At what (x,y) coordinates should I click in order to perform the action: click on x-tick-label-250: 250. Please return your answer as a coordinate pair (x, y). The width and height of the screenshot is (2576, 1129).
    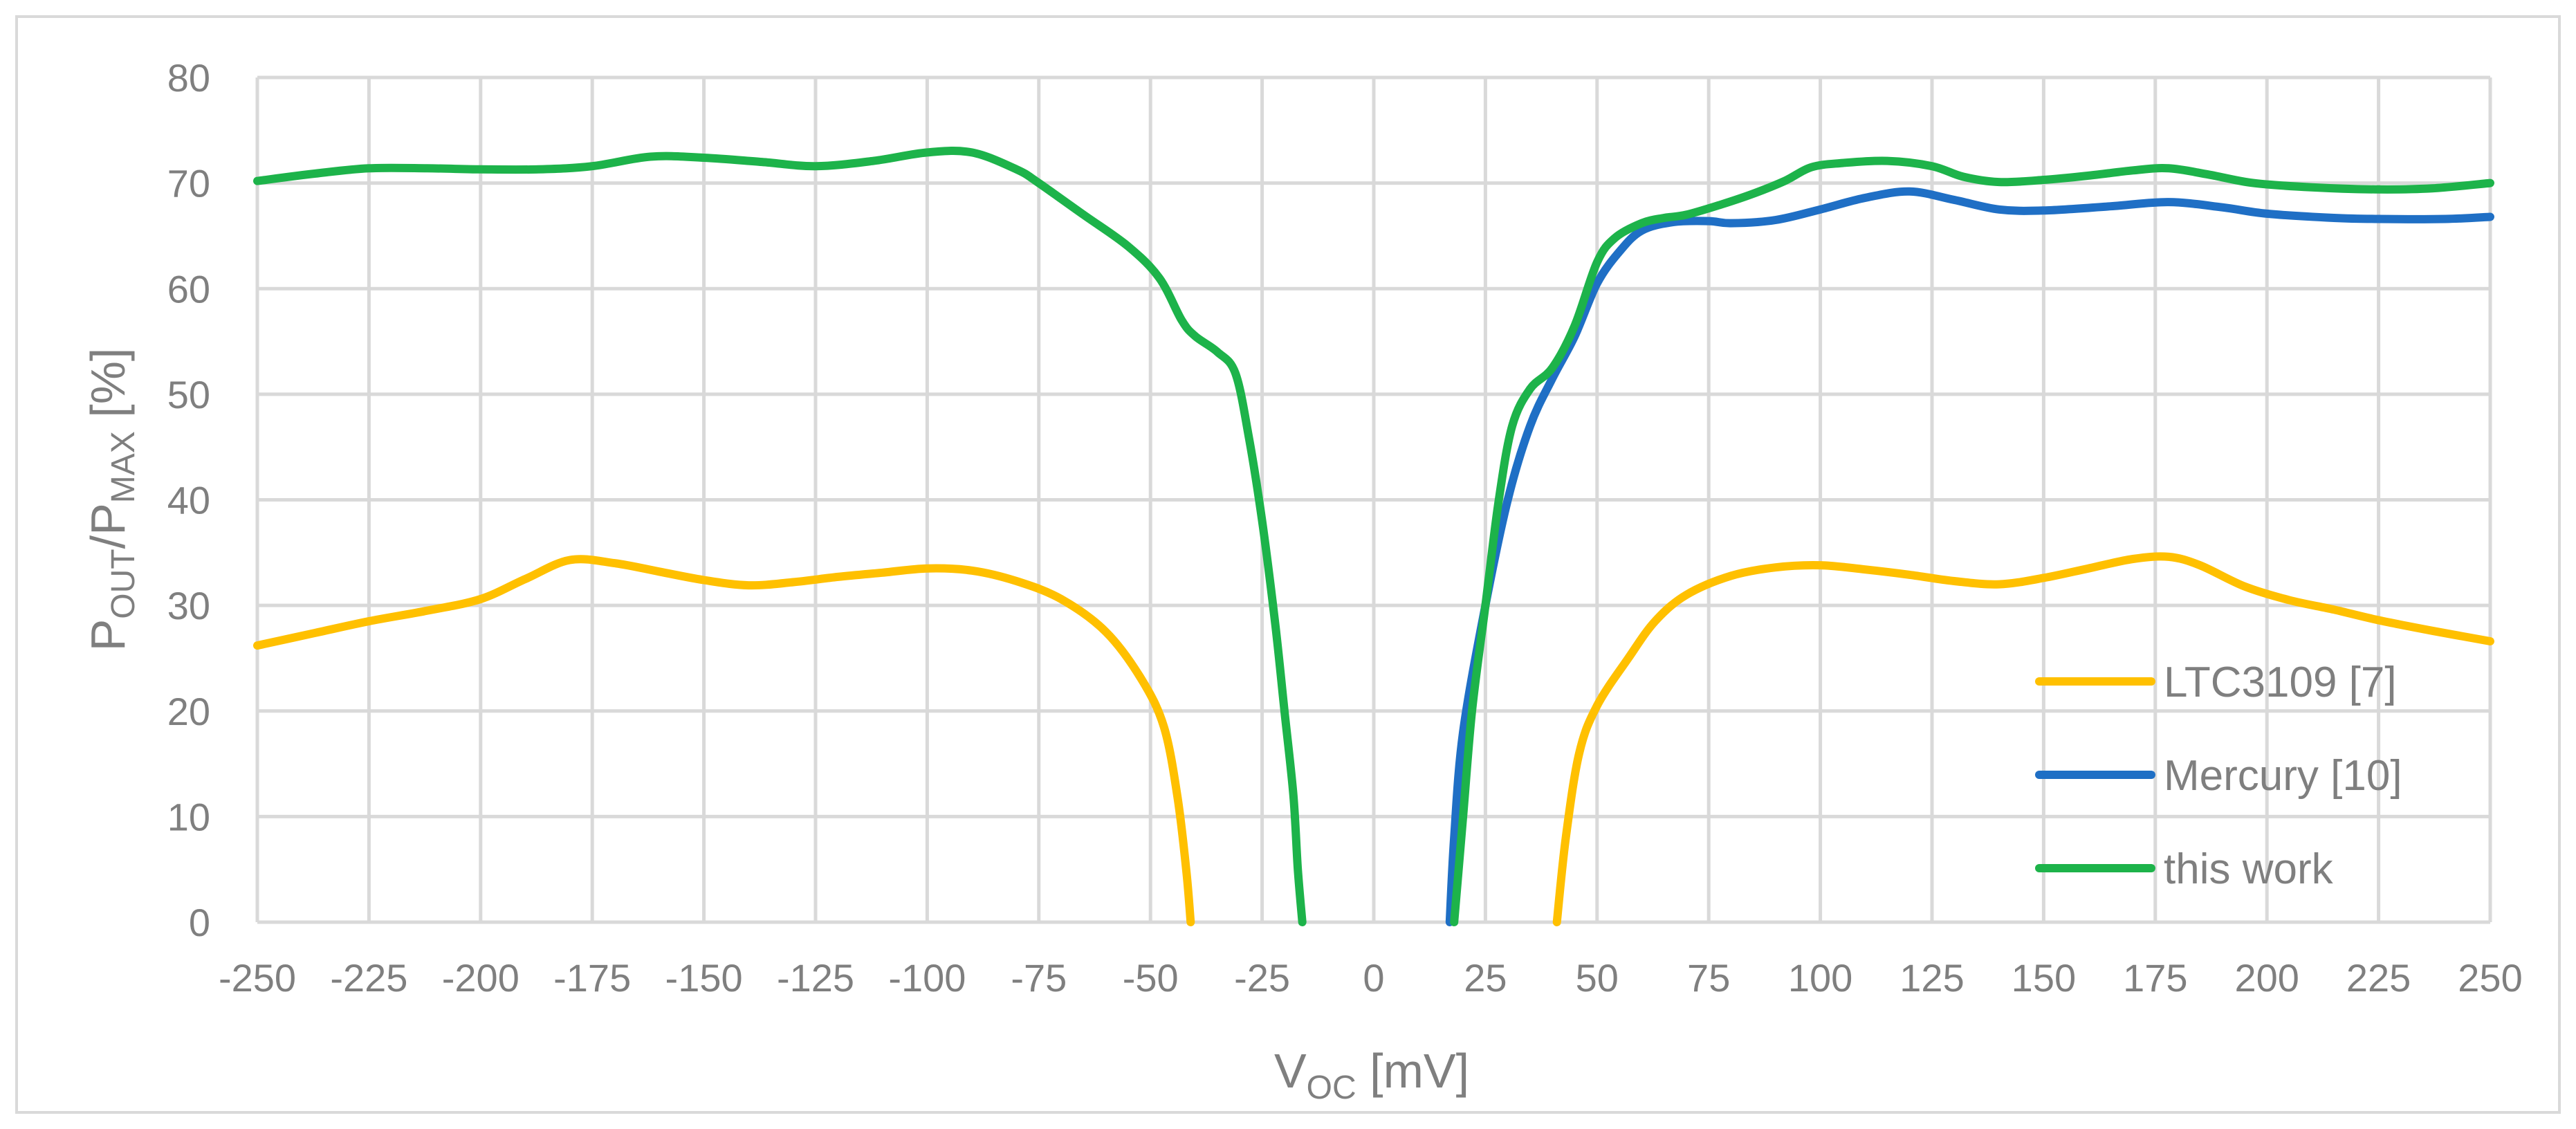
    Looking at the image, I should click on (2490, 978).